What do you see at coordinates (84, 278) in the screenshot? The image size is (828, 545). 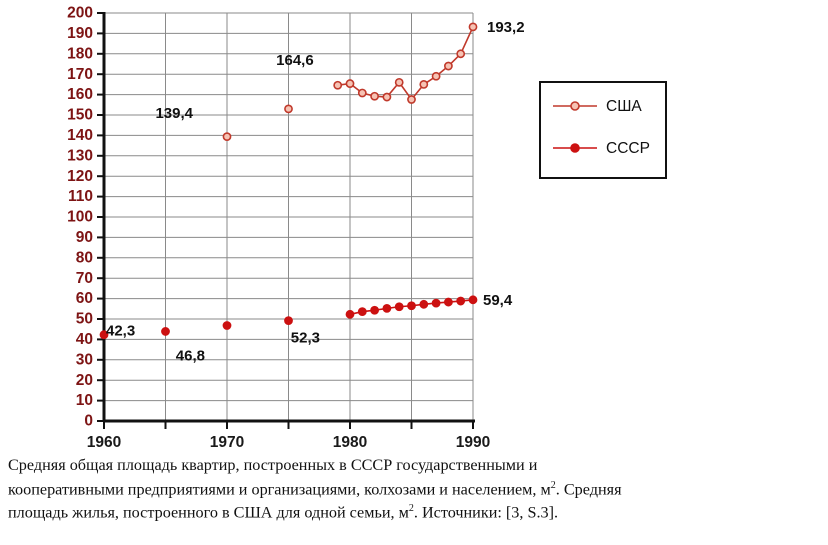 I see `y-axis-tick-label: 70` at bounding box center [84, 278].